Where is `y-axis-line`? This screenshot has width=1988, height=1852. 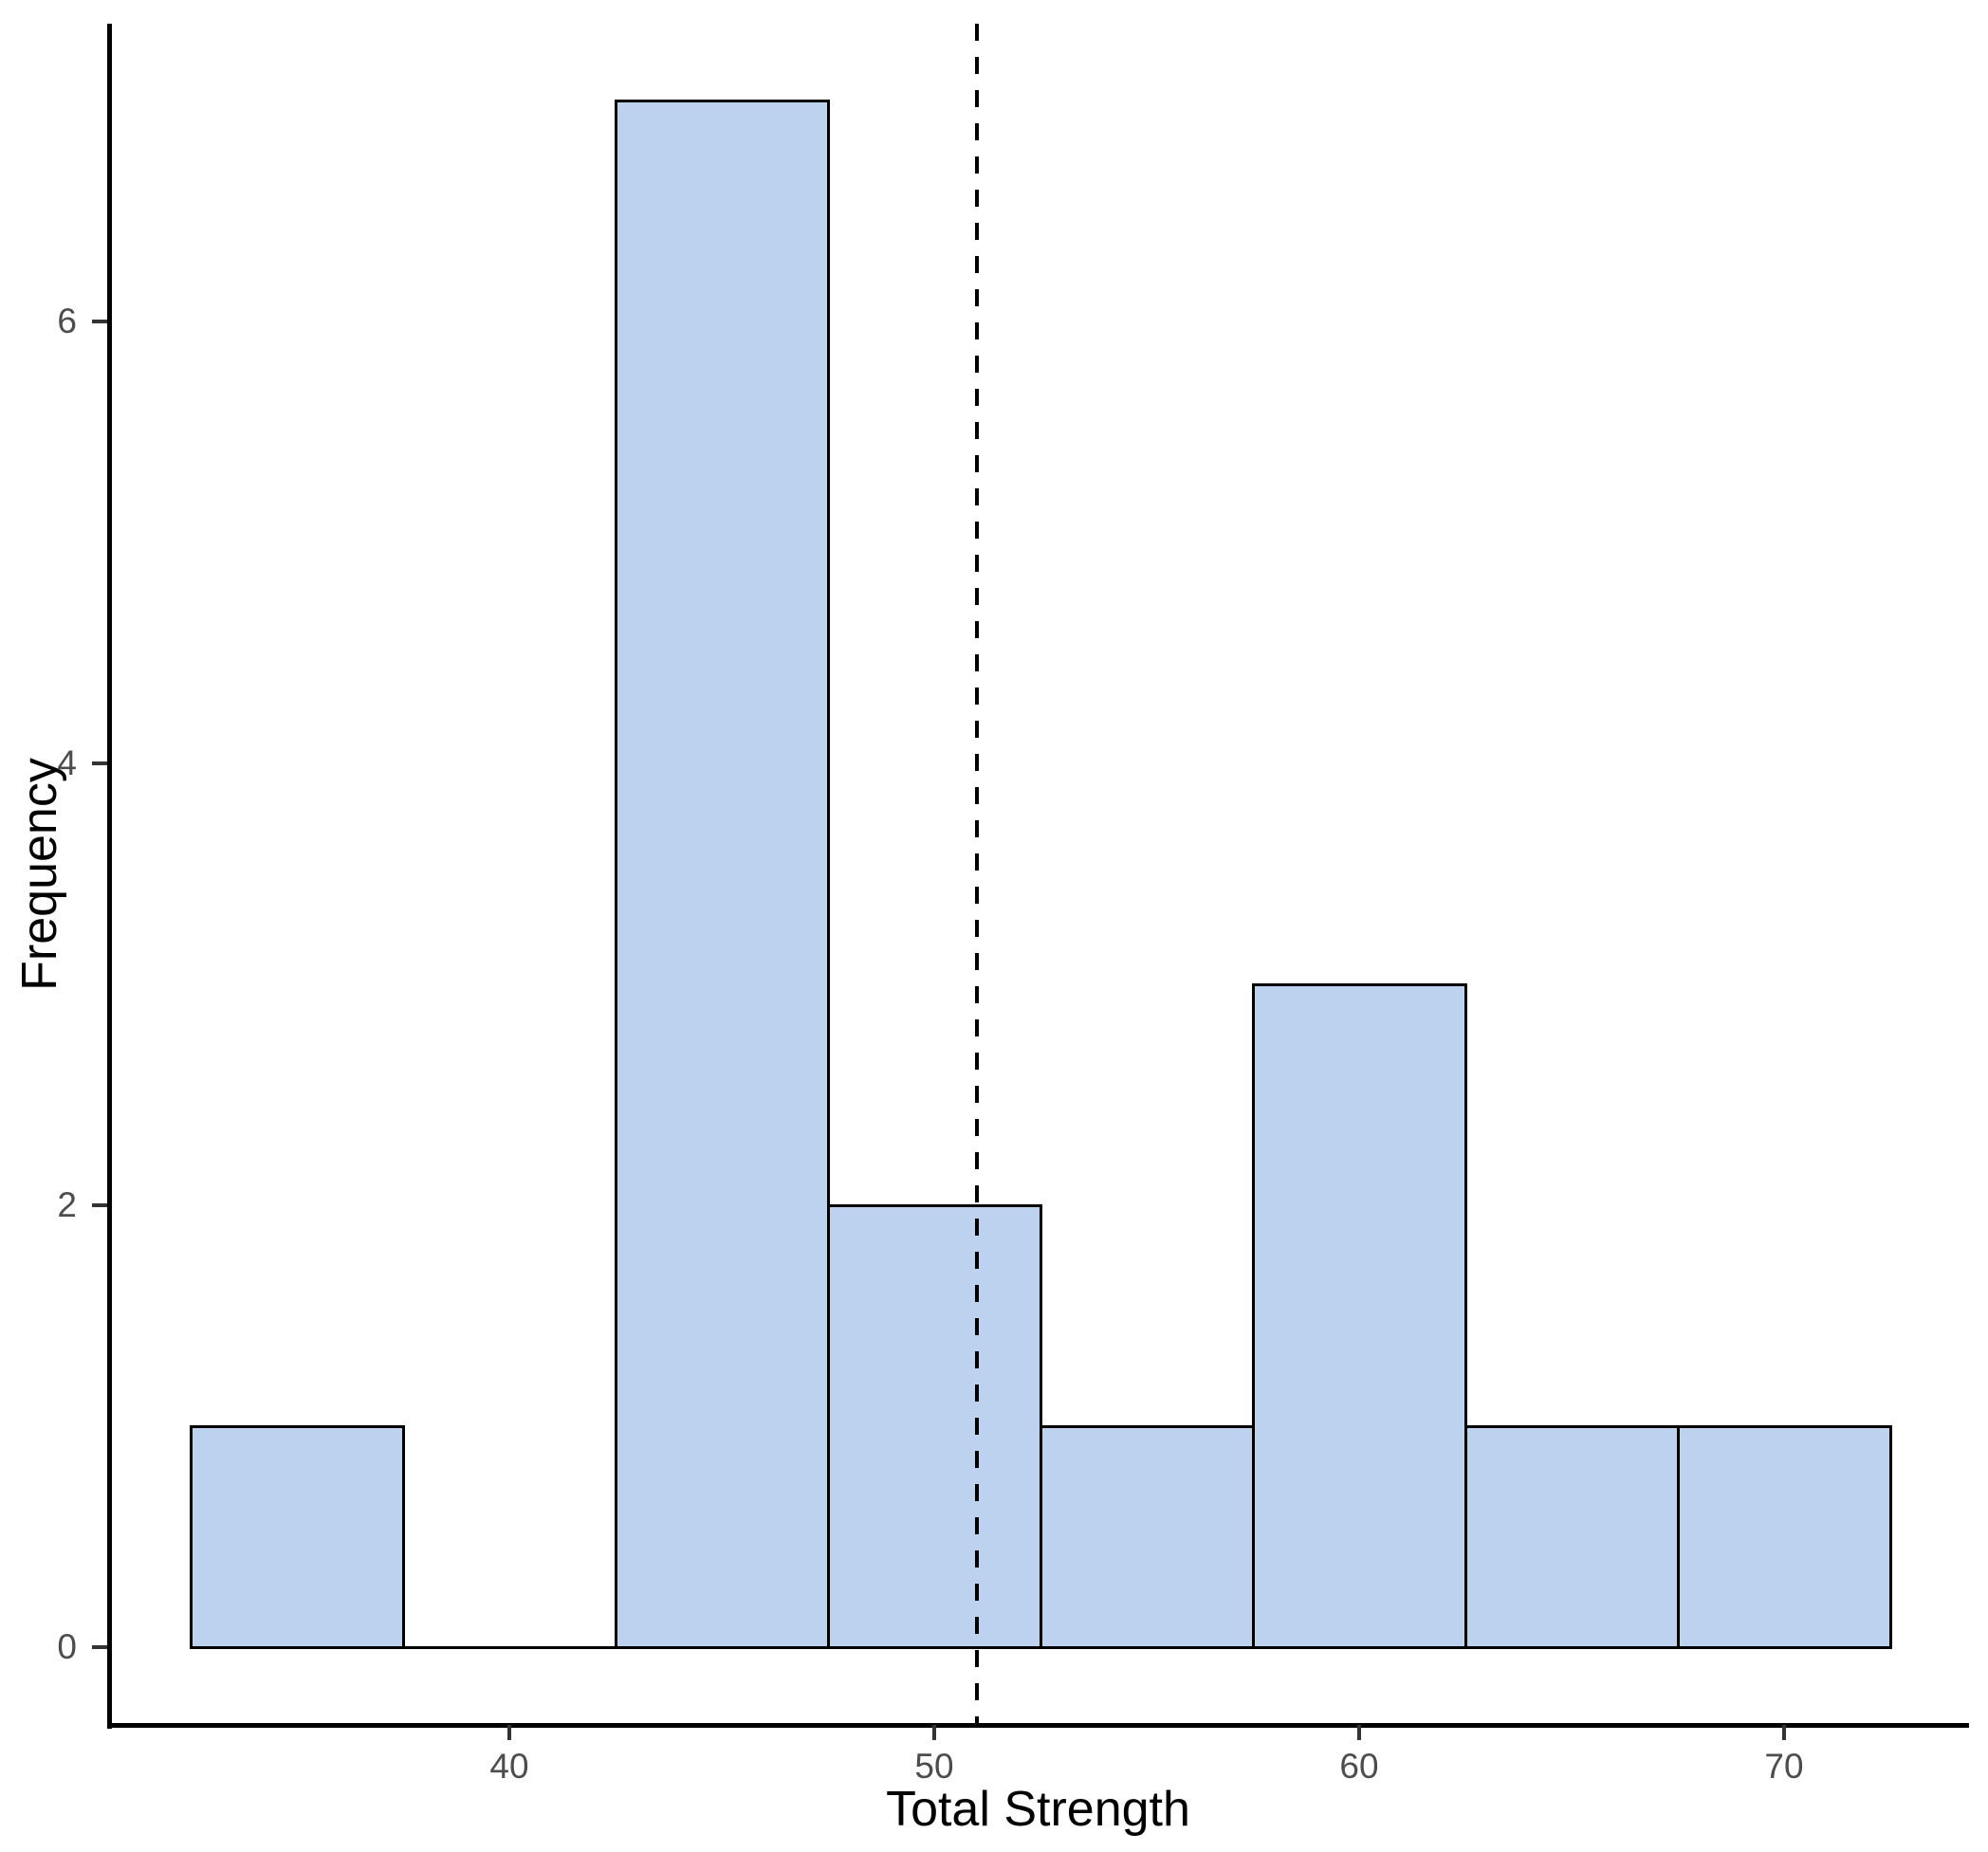 y-axis-line is located at coordinates (109, 876).